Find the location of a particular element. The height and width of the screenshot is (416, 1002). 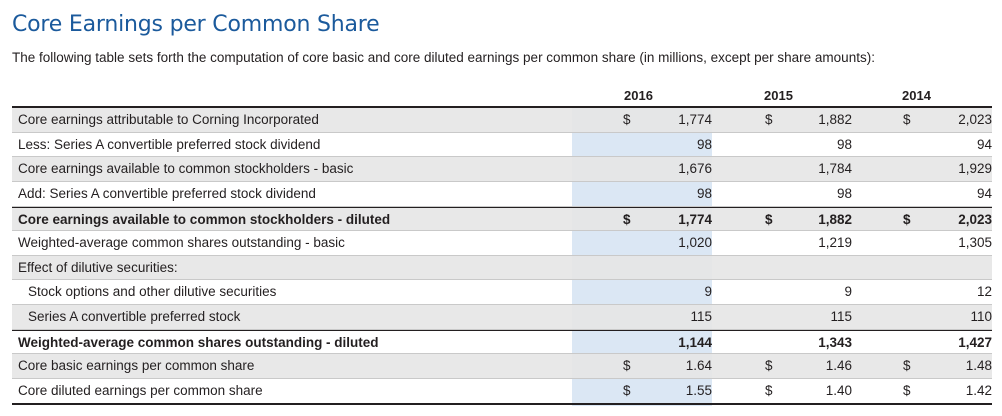

row-label: Effect of dilutive securities: is located at coordinates (98, 267).